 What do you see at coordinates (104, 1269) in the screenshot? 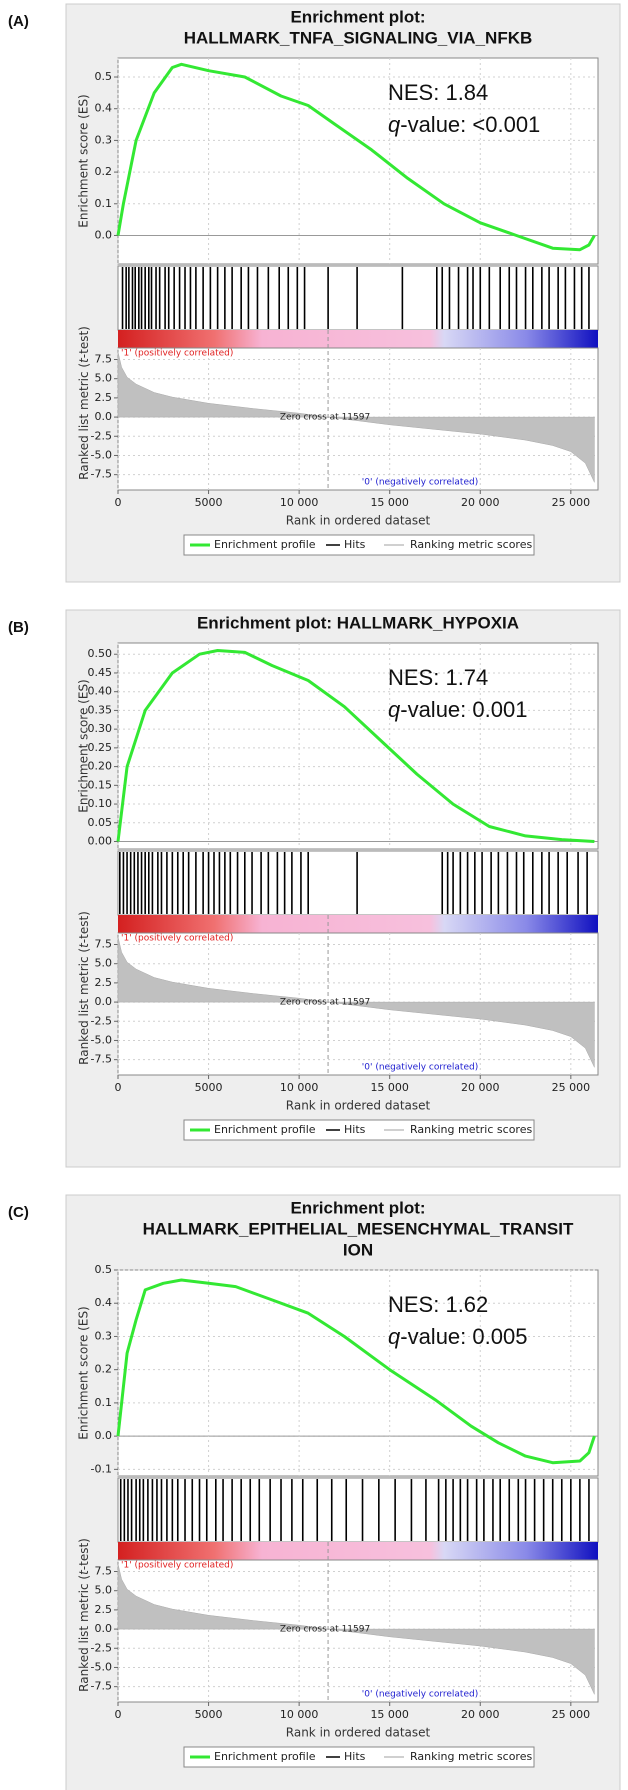
I see `y-tick-label: 0.5` at bounding box center [104, 1269].